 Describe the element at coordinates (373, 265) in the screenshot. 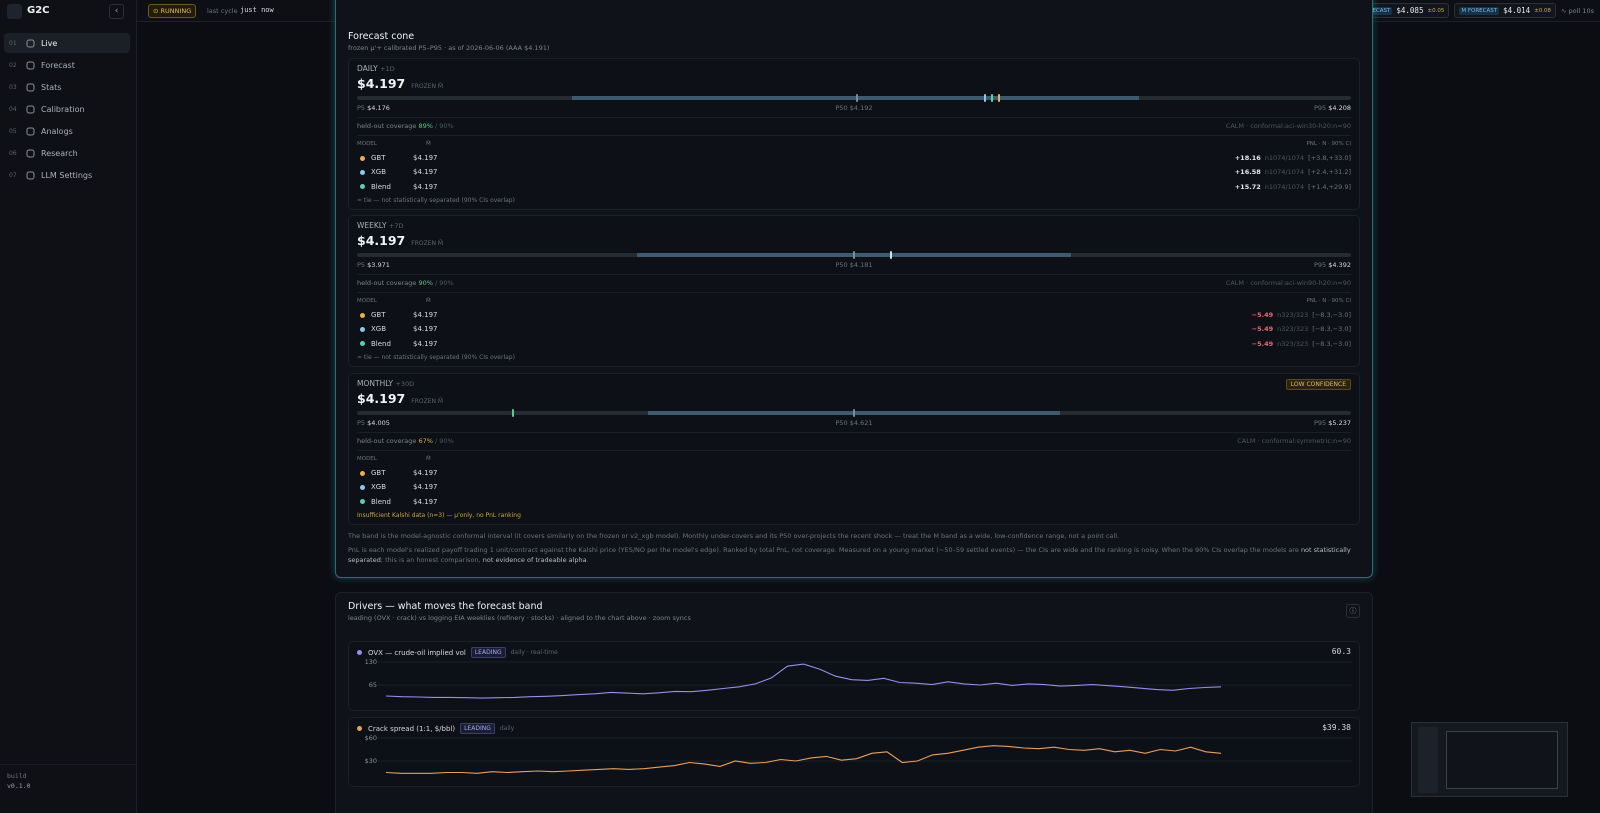

I see `percentile: P5 $3.971` at that location.